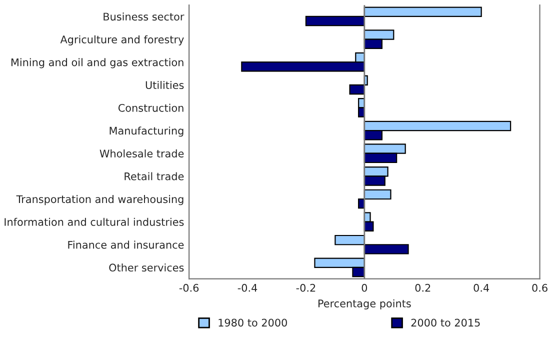  Describe the element at coordinates (147, 131) in the screenshot. I see `y-tick-label: Manufacturing` at that location.